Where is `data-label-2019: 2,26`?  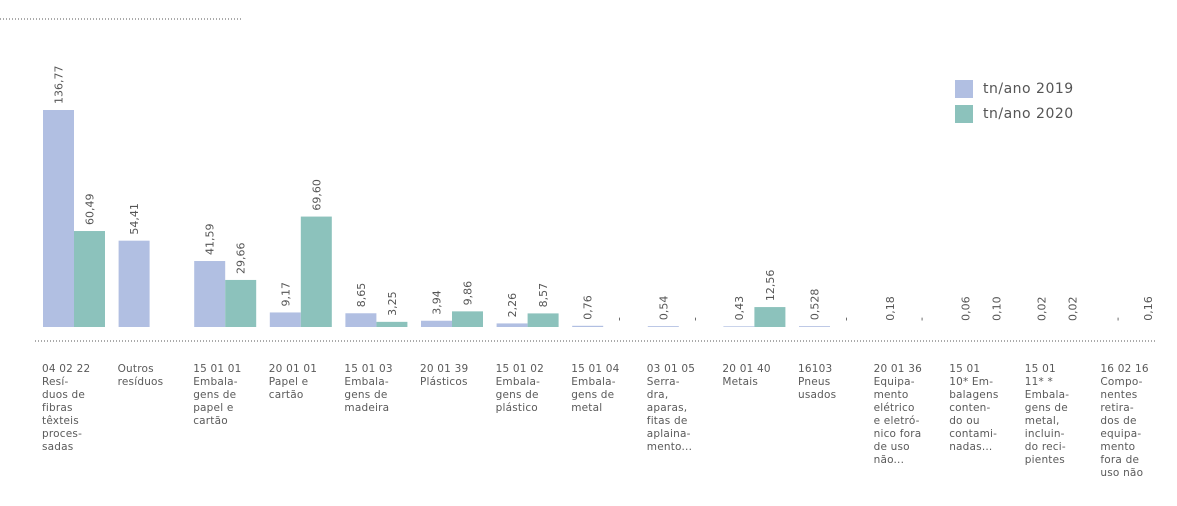
data-label-2019: 2,26 is located at coordinates (512, 305).